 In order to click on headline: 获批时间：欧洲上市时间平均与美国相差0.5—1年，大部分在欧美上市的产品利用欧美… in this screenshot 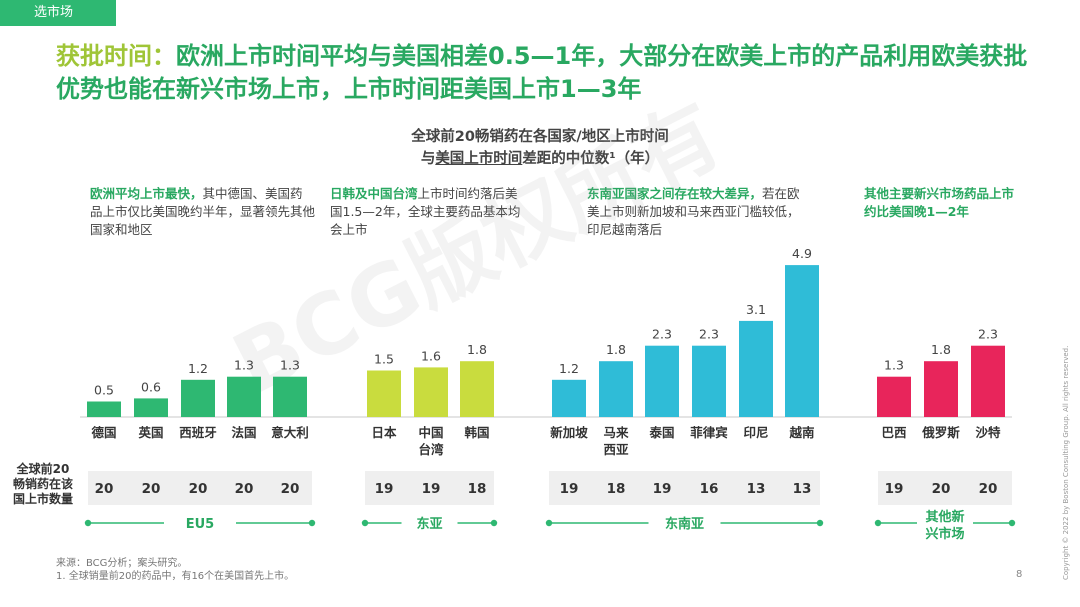, I will do `click(546, 73)`.